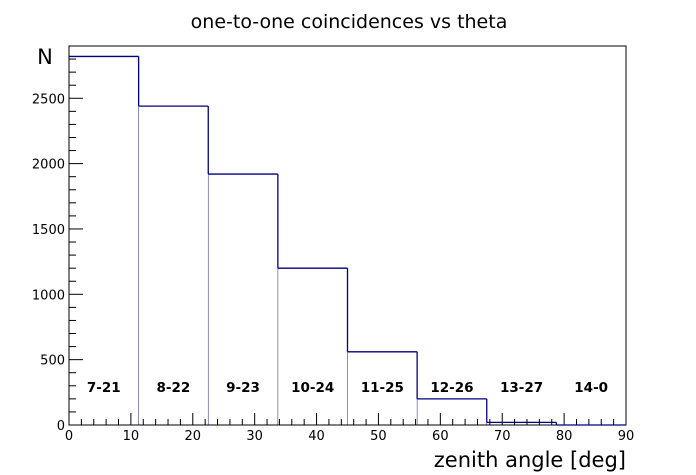 This screenshot has height=475, width=696. What do you see at coordinates (243, 388) in the screenshot?
I see `bin-label: 9-23` at bounding box center [243, 388].